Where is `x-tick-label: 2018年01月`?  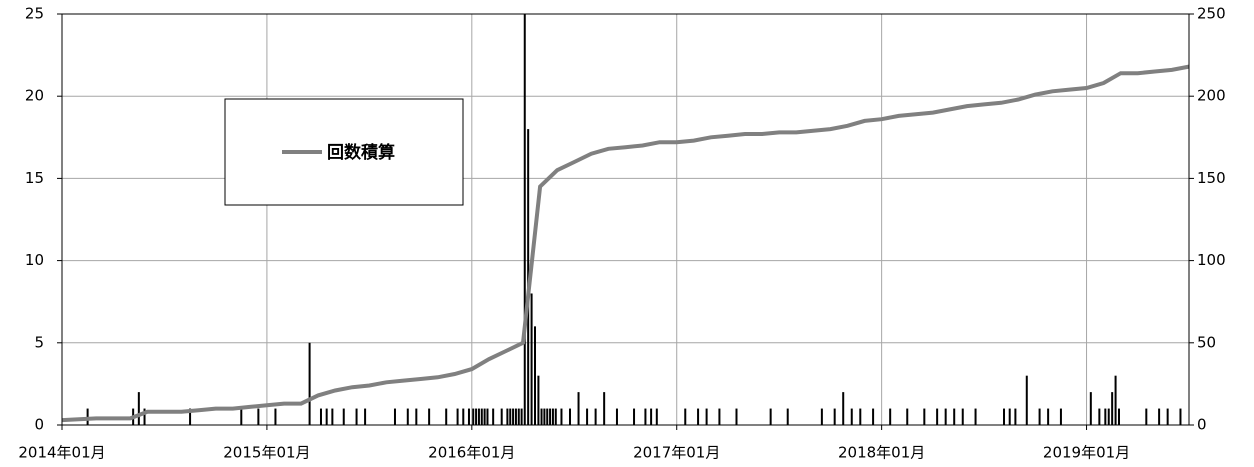 x-tick-label: 2018年01月 is located at coordinates (881, 453).